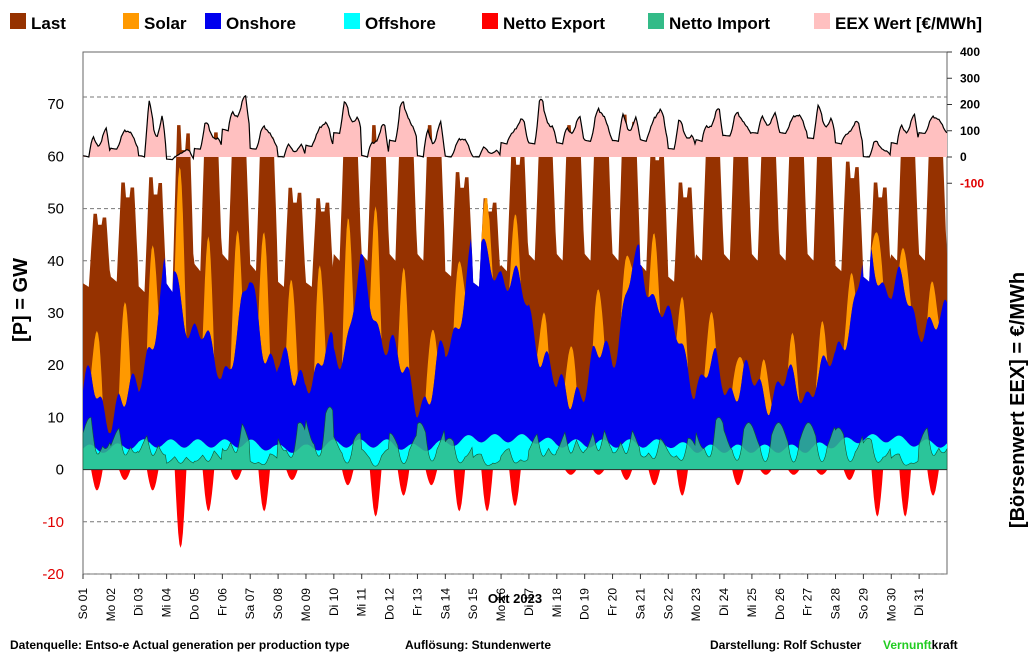  What do you see at coordinates (891, 605) in the screenshot?
I see `x-tick-label: Mo 30` at bounding box center [891, 605].